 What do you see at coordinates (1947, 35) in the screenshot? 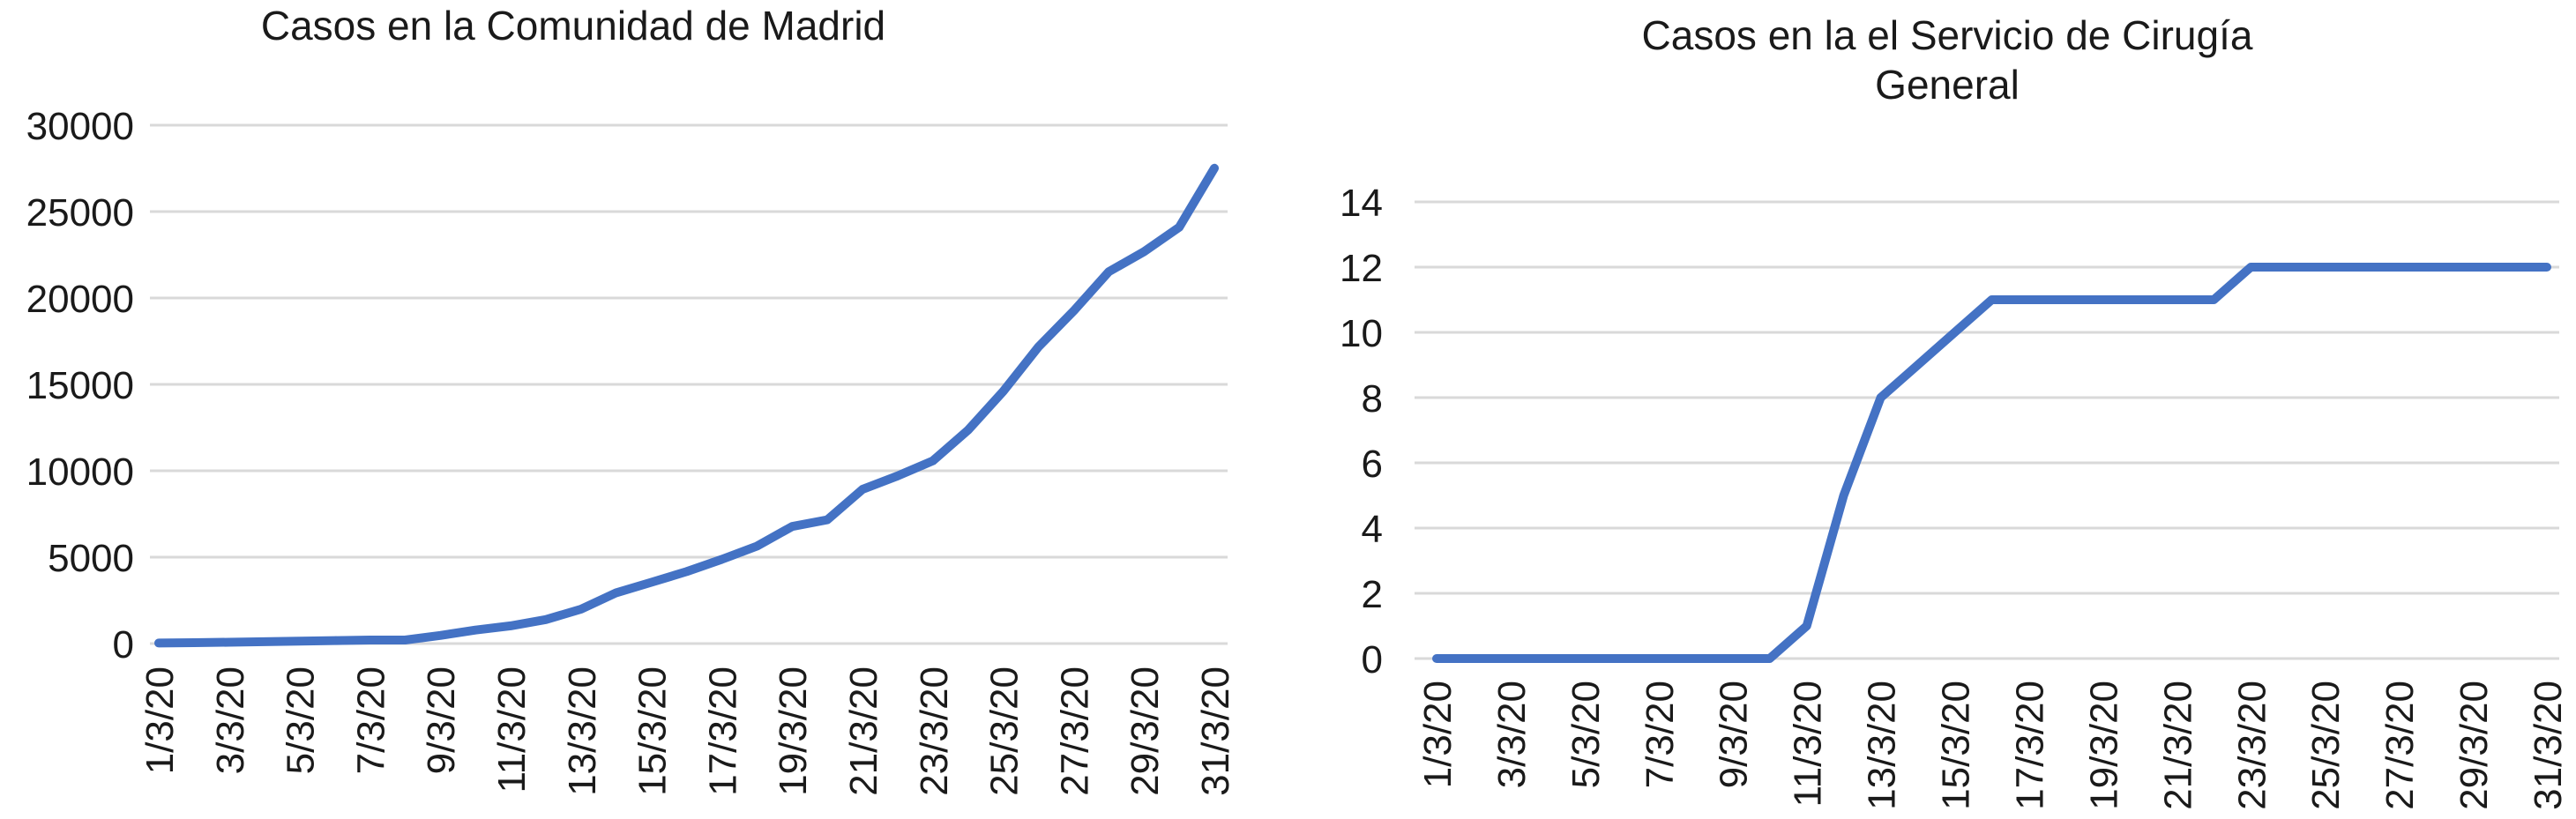
I see `surgery-chart-title-line1: Casos en la el Servicio de Cirugía` at bounding box center [1947, 35].